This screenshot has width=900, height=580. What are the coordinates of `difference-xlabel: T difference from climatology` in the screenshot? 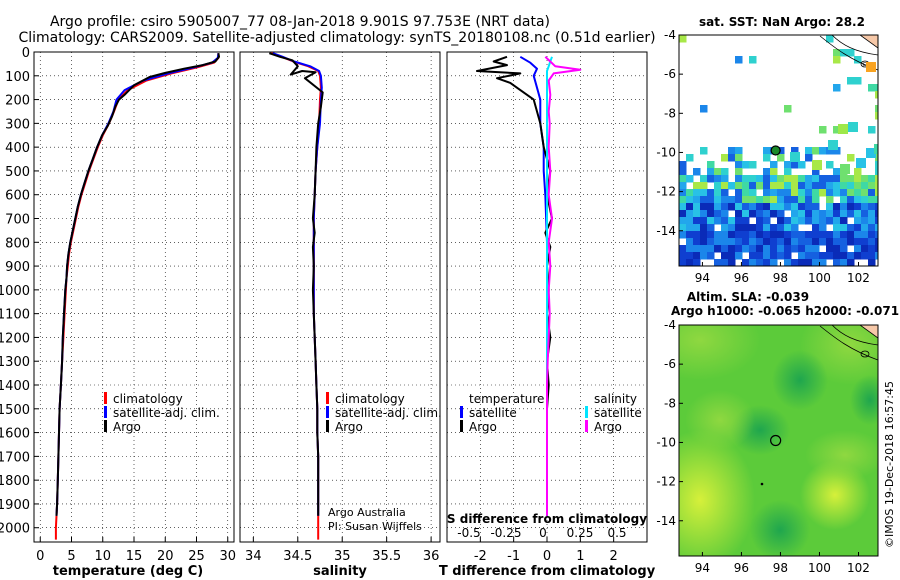 It's located at (547, 571).